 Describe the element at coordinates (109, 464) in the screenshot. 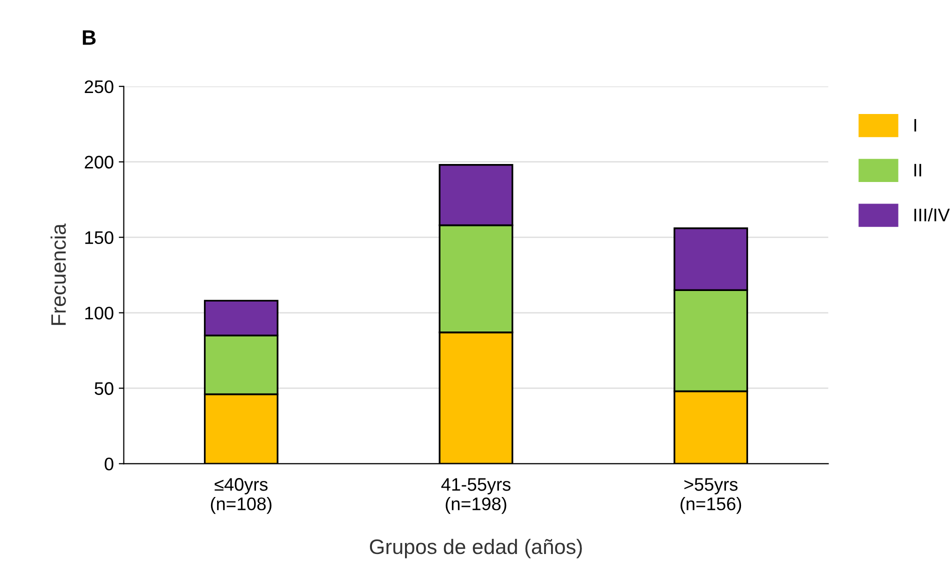

I see `y-tick-label: 0` at that location.